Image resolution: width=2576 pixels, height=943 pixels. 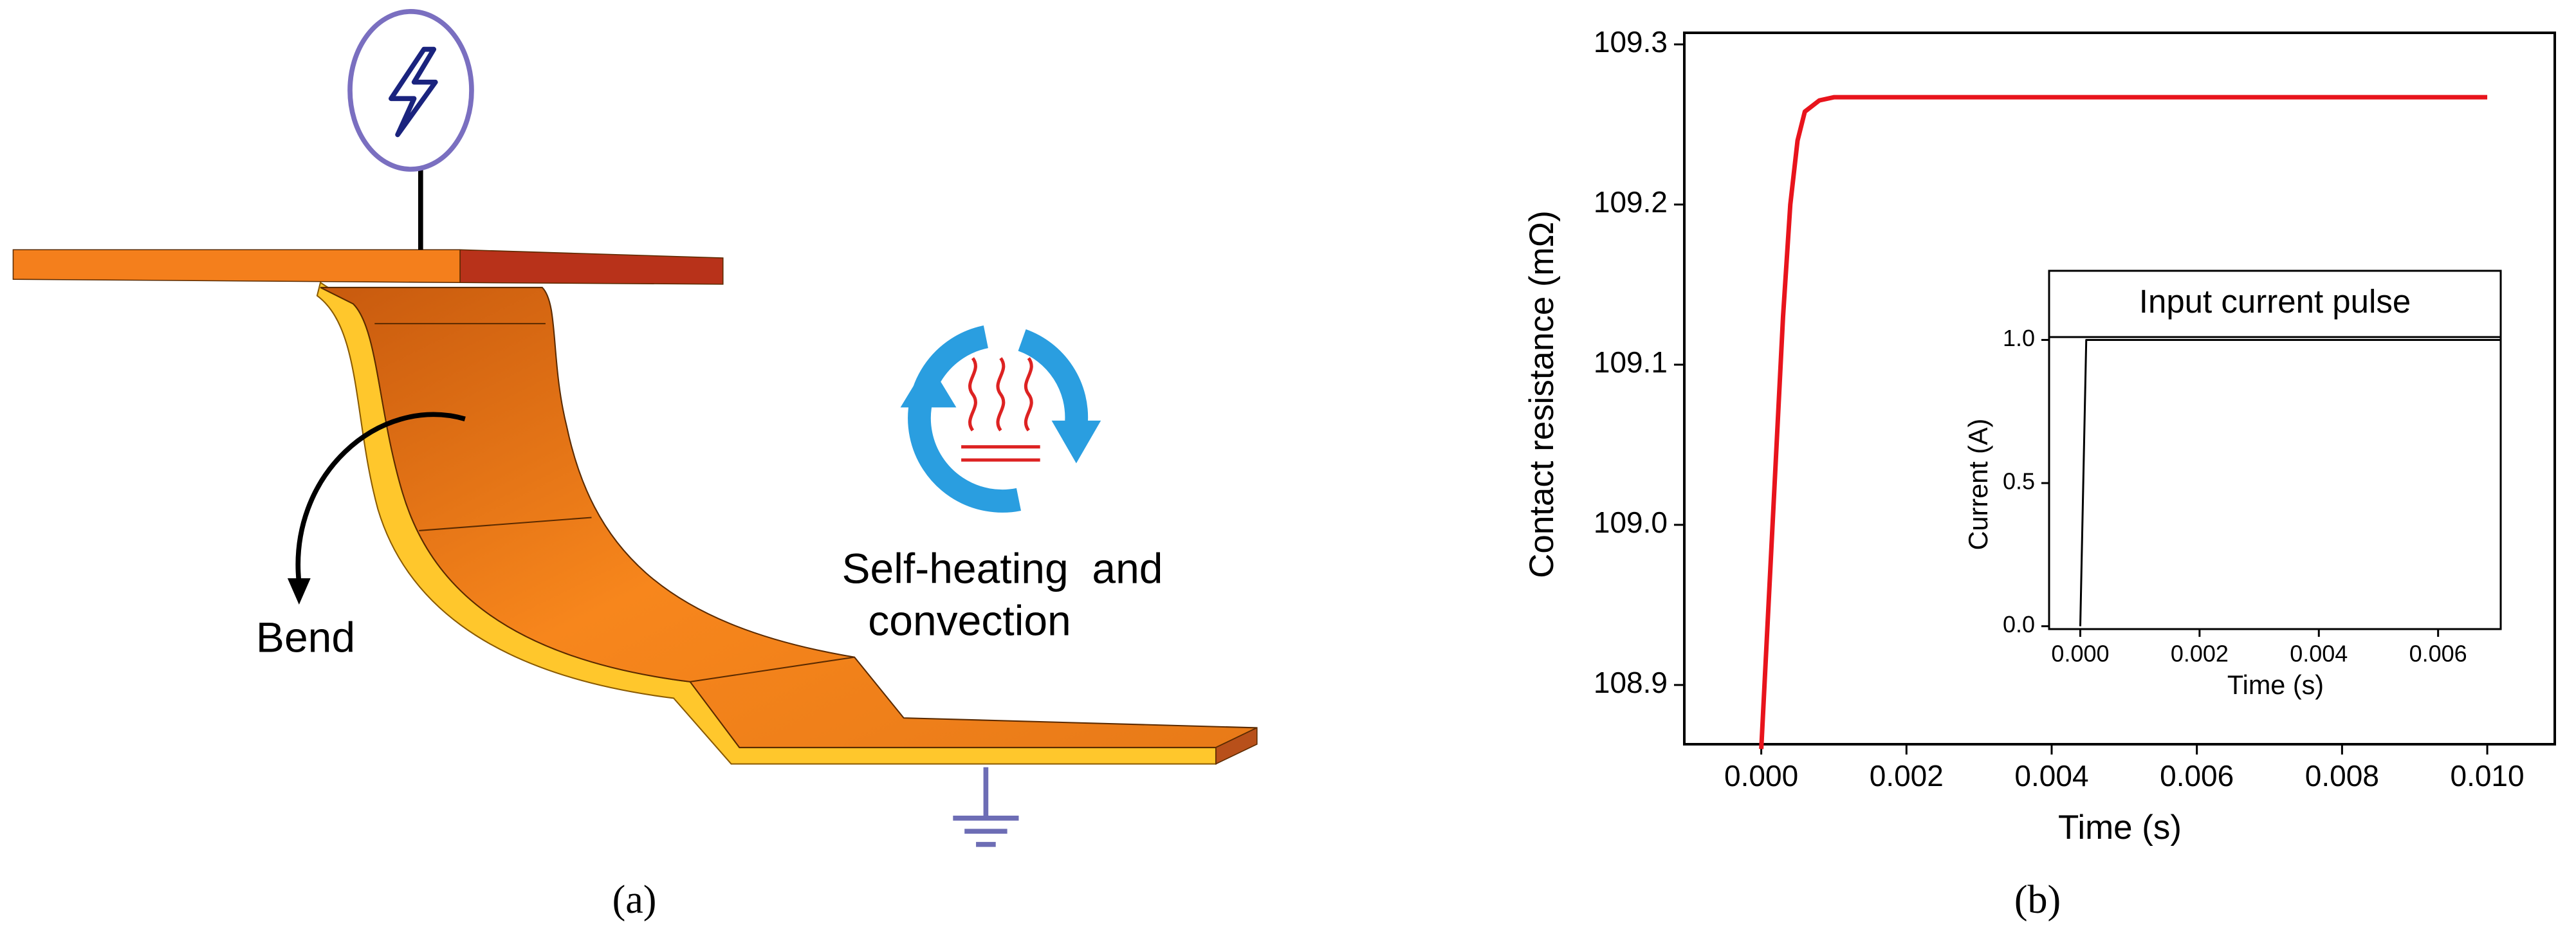 I want to click on top-plate, so click(x=236, y=266).